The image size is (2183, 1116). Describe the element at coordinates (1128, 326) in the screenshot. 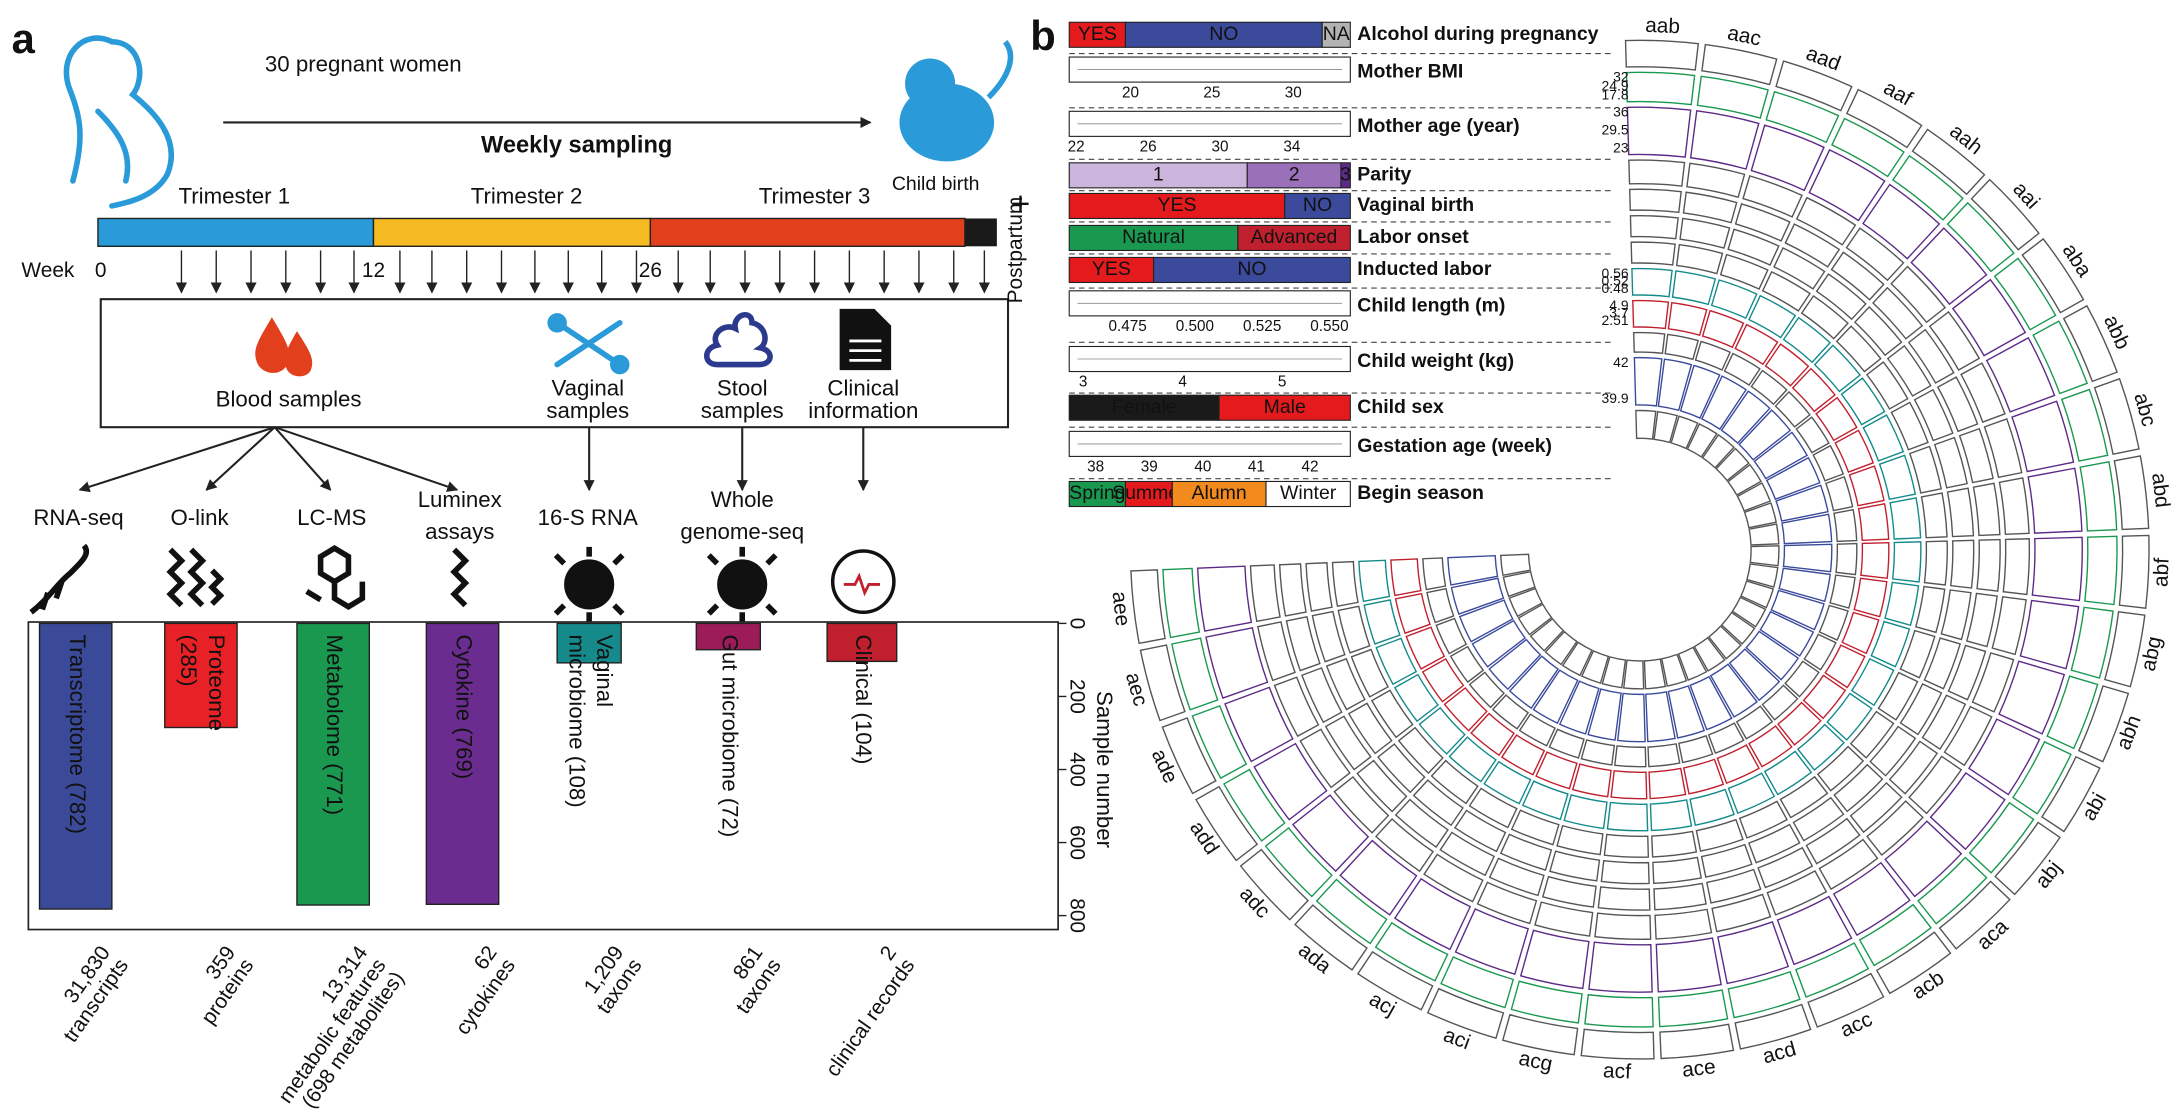

I see `legend-axis-label: 0.475` at that location.